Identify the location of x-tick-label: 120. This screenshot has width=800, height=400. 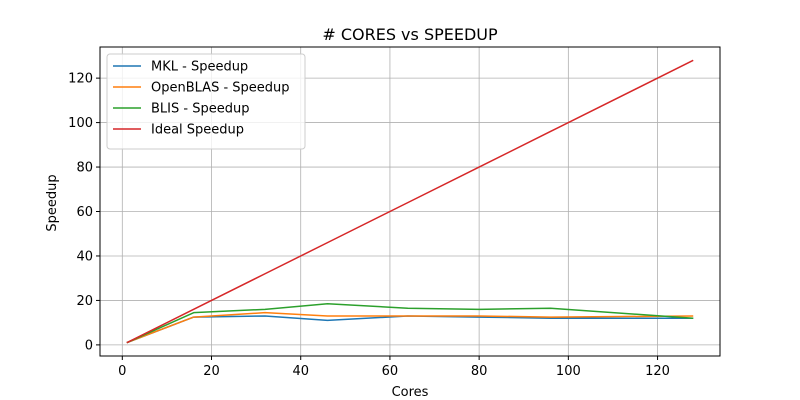
(657, 371).